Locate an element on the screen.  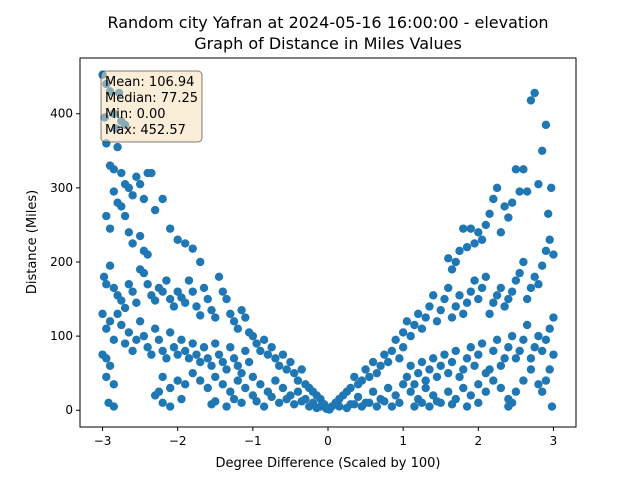
x-tick-label: 3 is located at coordinates (554, 441).